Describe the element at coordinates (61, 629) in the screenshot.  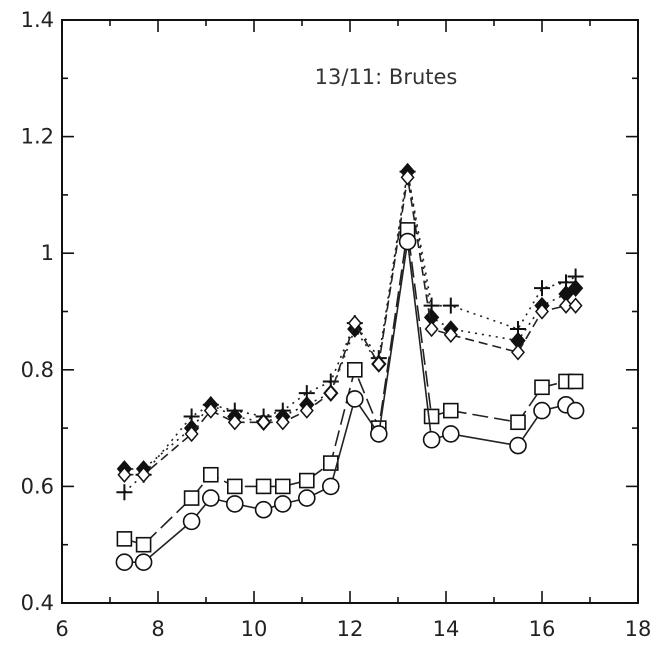
I see `x-tick-label: 6` at that location.